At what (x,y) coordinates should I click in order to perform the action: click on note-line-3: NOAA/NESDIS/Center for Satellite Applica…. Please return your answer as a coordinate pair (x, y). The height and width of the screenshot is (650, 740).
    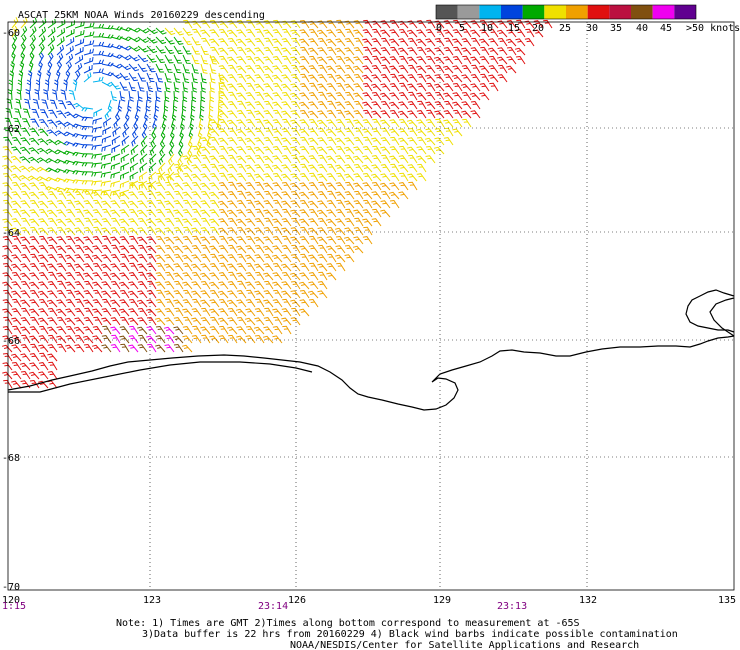
    Looking at the image, I should click on (464, 645).